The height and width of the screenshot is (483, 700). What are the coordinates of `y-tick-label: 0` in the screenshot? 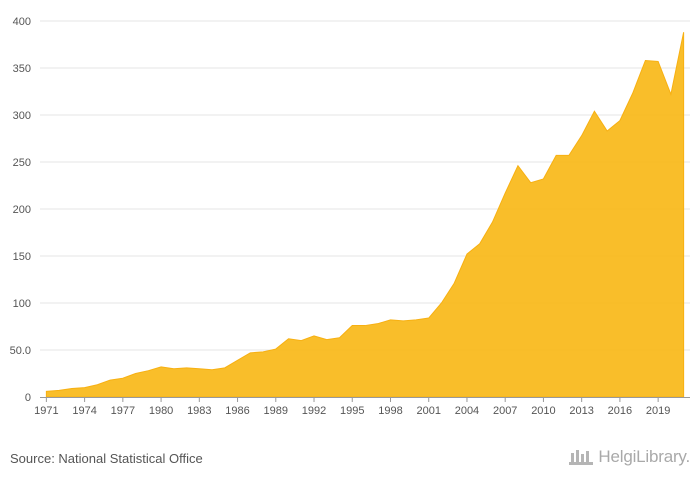 It's located at (28, 398).